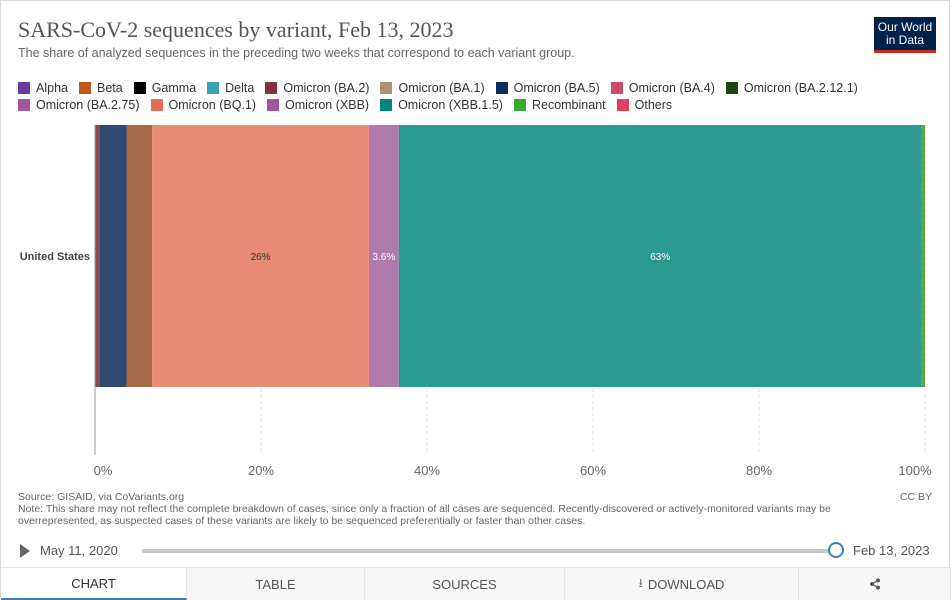 The width and height of the screenshot is (952, 600). I want to click on legend-item: Omicron (XBB.1.5), so click(441, 104).